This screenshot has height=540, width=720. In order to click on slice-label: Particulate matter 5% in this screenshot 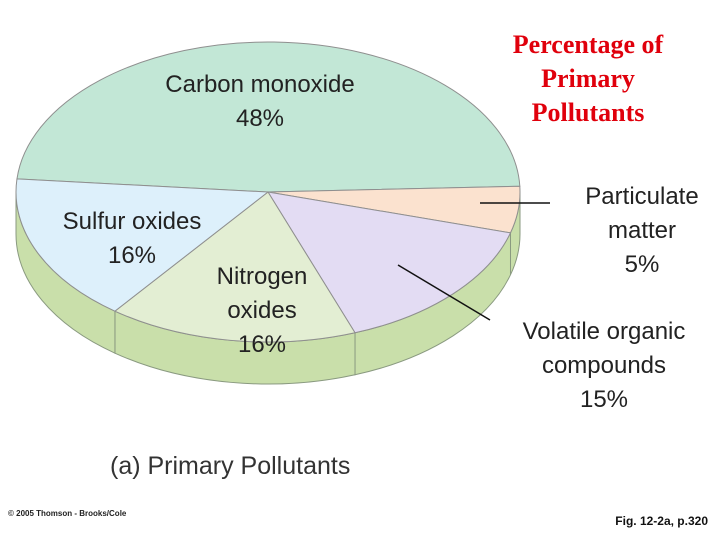, I will do `click(641, 231)`.